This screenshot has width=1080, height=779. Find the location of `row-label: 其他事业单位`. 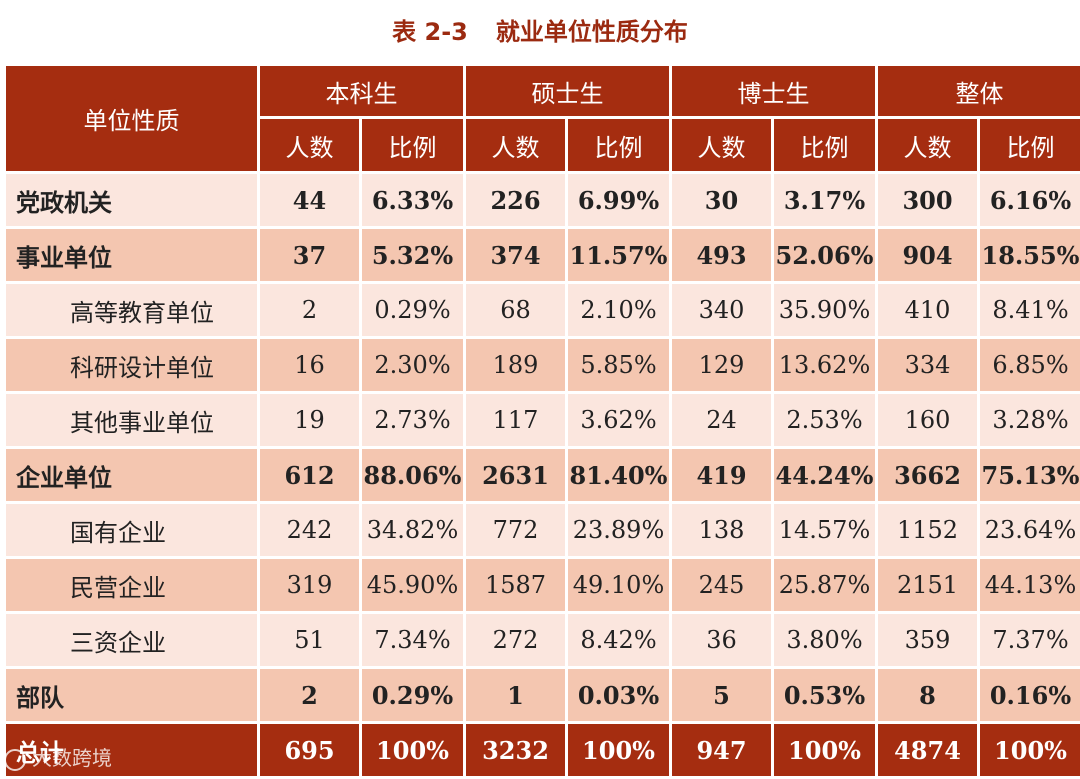

row-label: 其他事业单位 is located at coordinates (131, 420).